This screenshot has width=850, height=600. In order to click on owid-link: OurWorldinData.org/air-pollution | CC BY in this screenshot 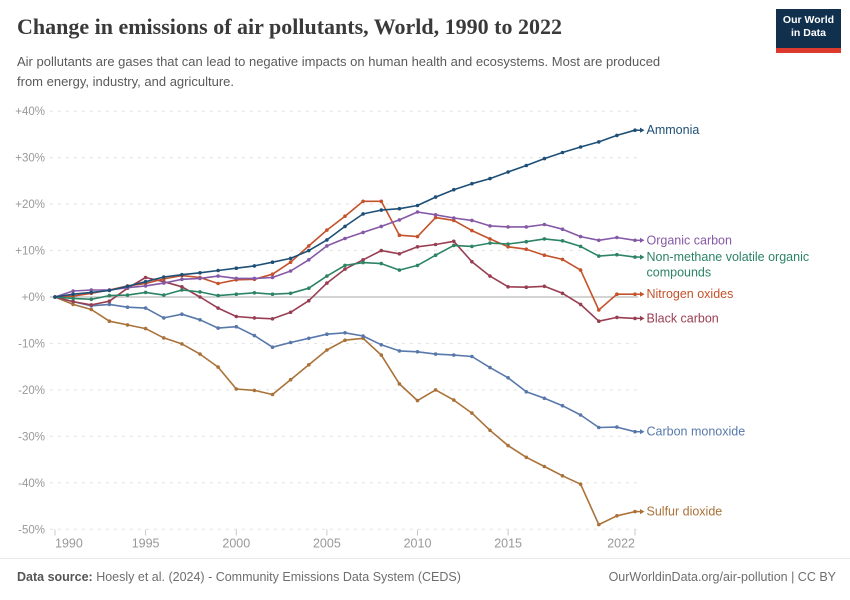, I will do `click(722, 577)`.